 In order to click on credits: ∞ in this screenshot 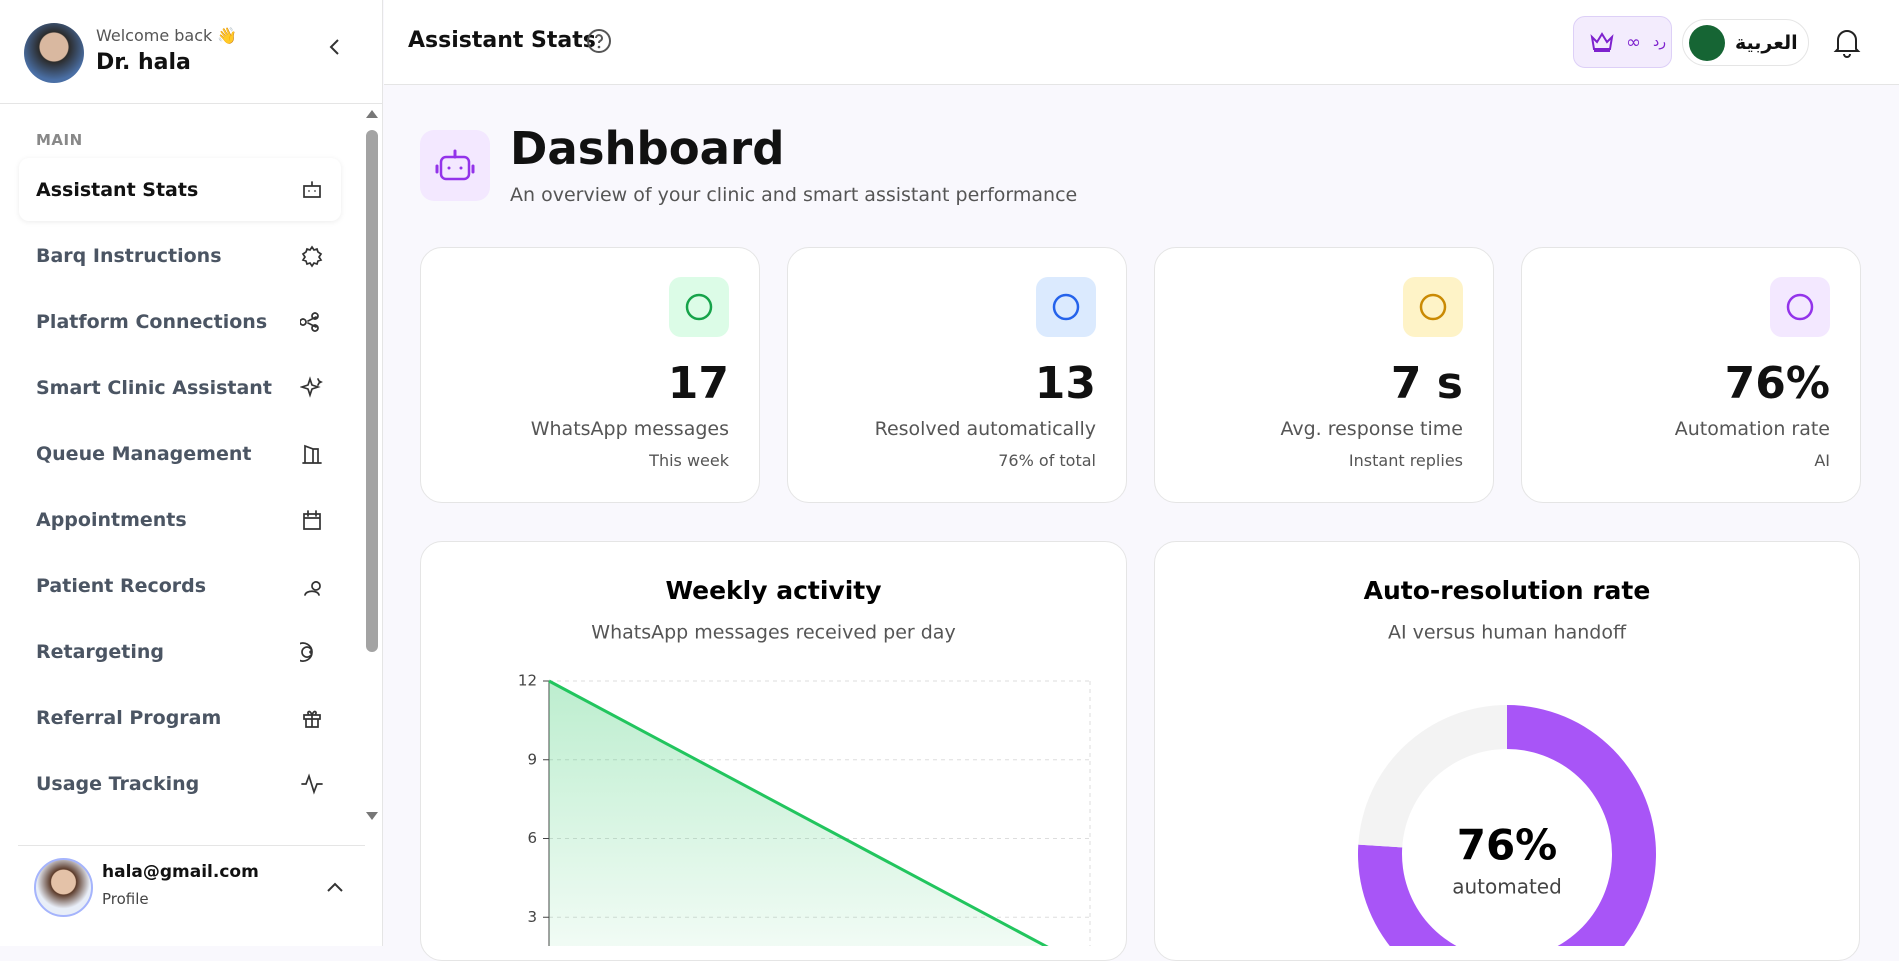, I will do `click(1633, 42)`.